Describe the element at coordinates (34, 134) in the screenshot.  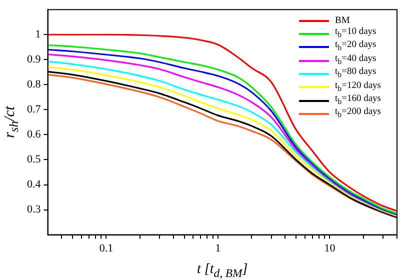
I see `y-tick-label: 0.6` at that location.